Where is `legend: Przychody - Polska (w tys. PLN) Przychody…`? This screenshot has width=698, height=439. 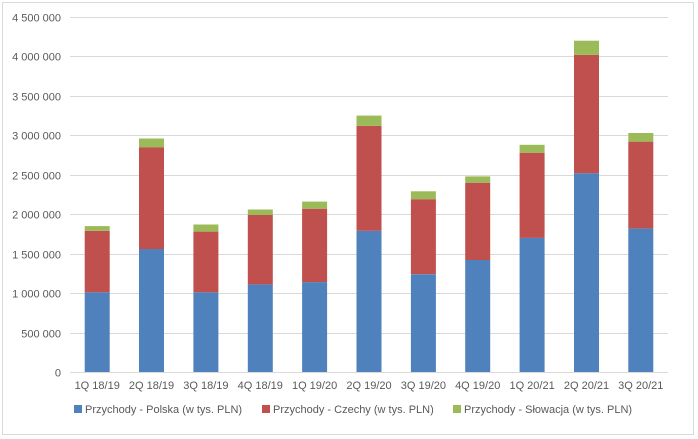 legend: Przychody - Polska (w tys. PLN) Przychody… is located at coordinates (353, 410).